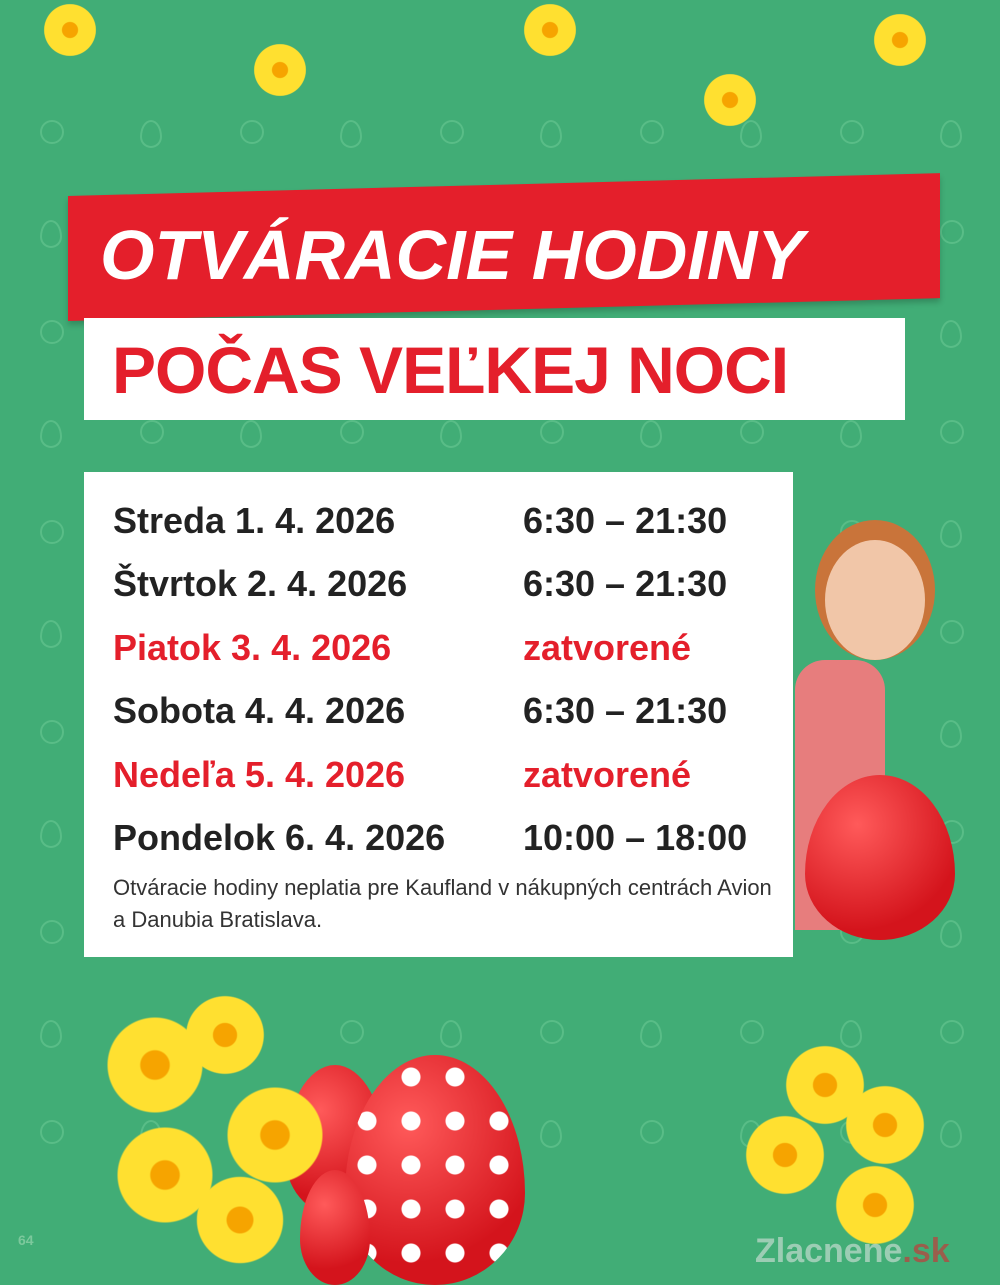 The image size is (1000, 1285). I want to click on day-label: Nedeľa 5. 4. 2026, so click(259, 774).